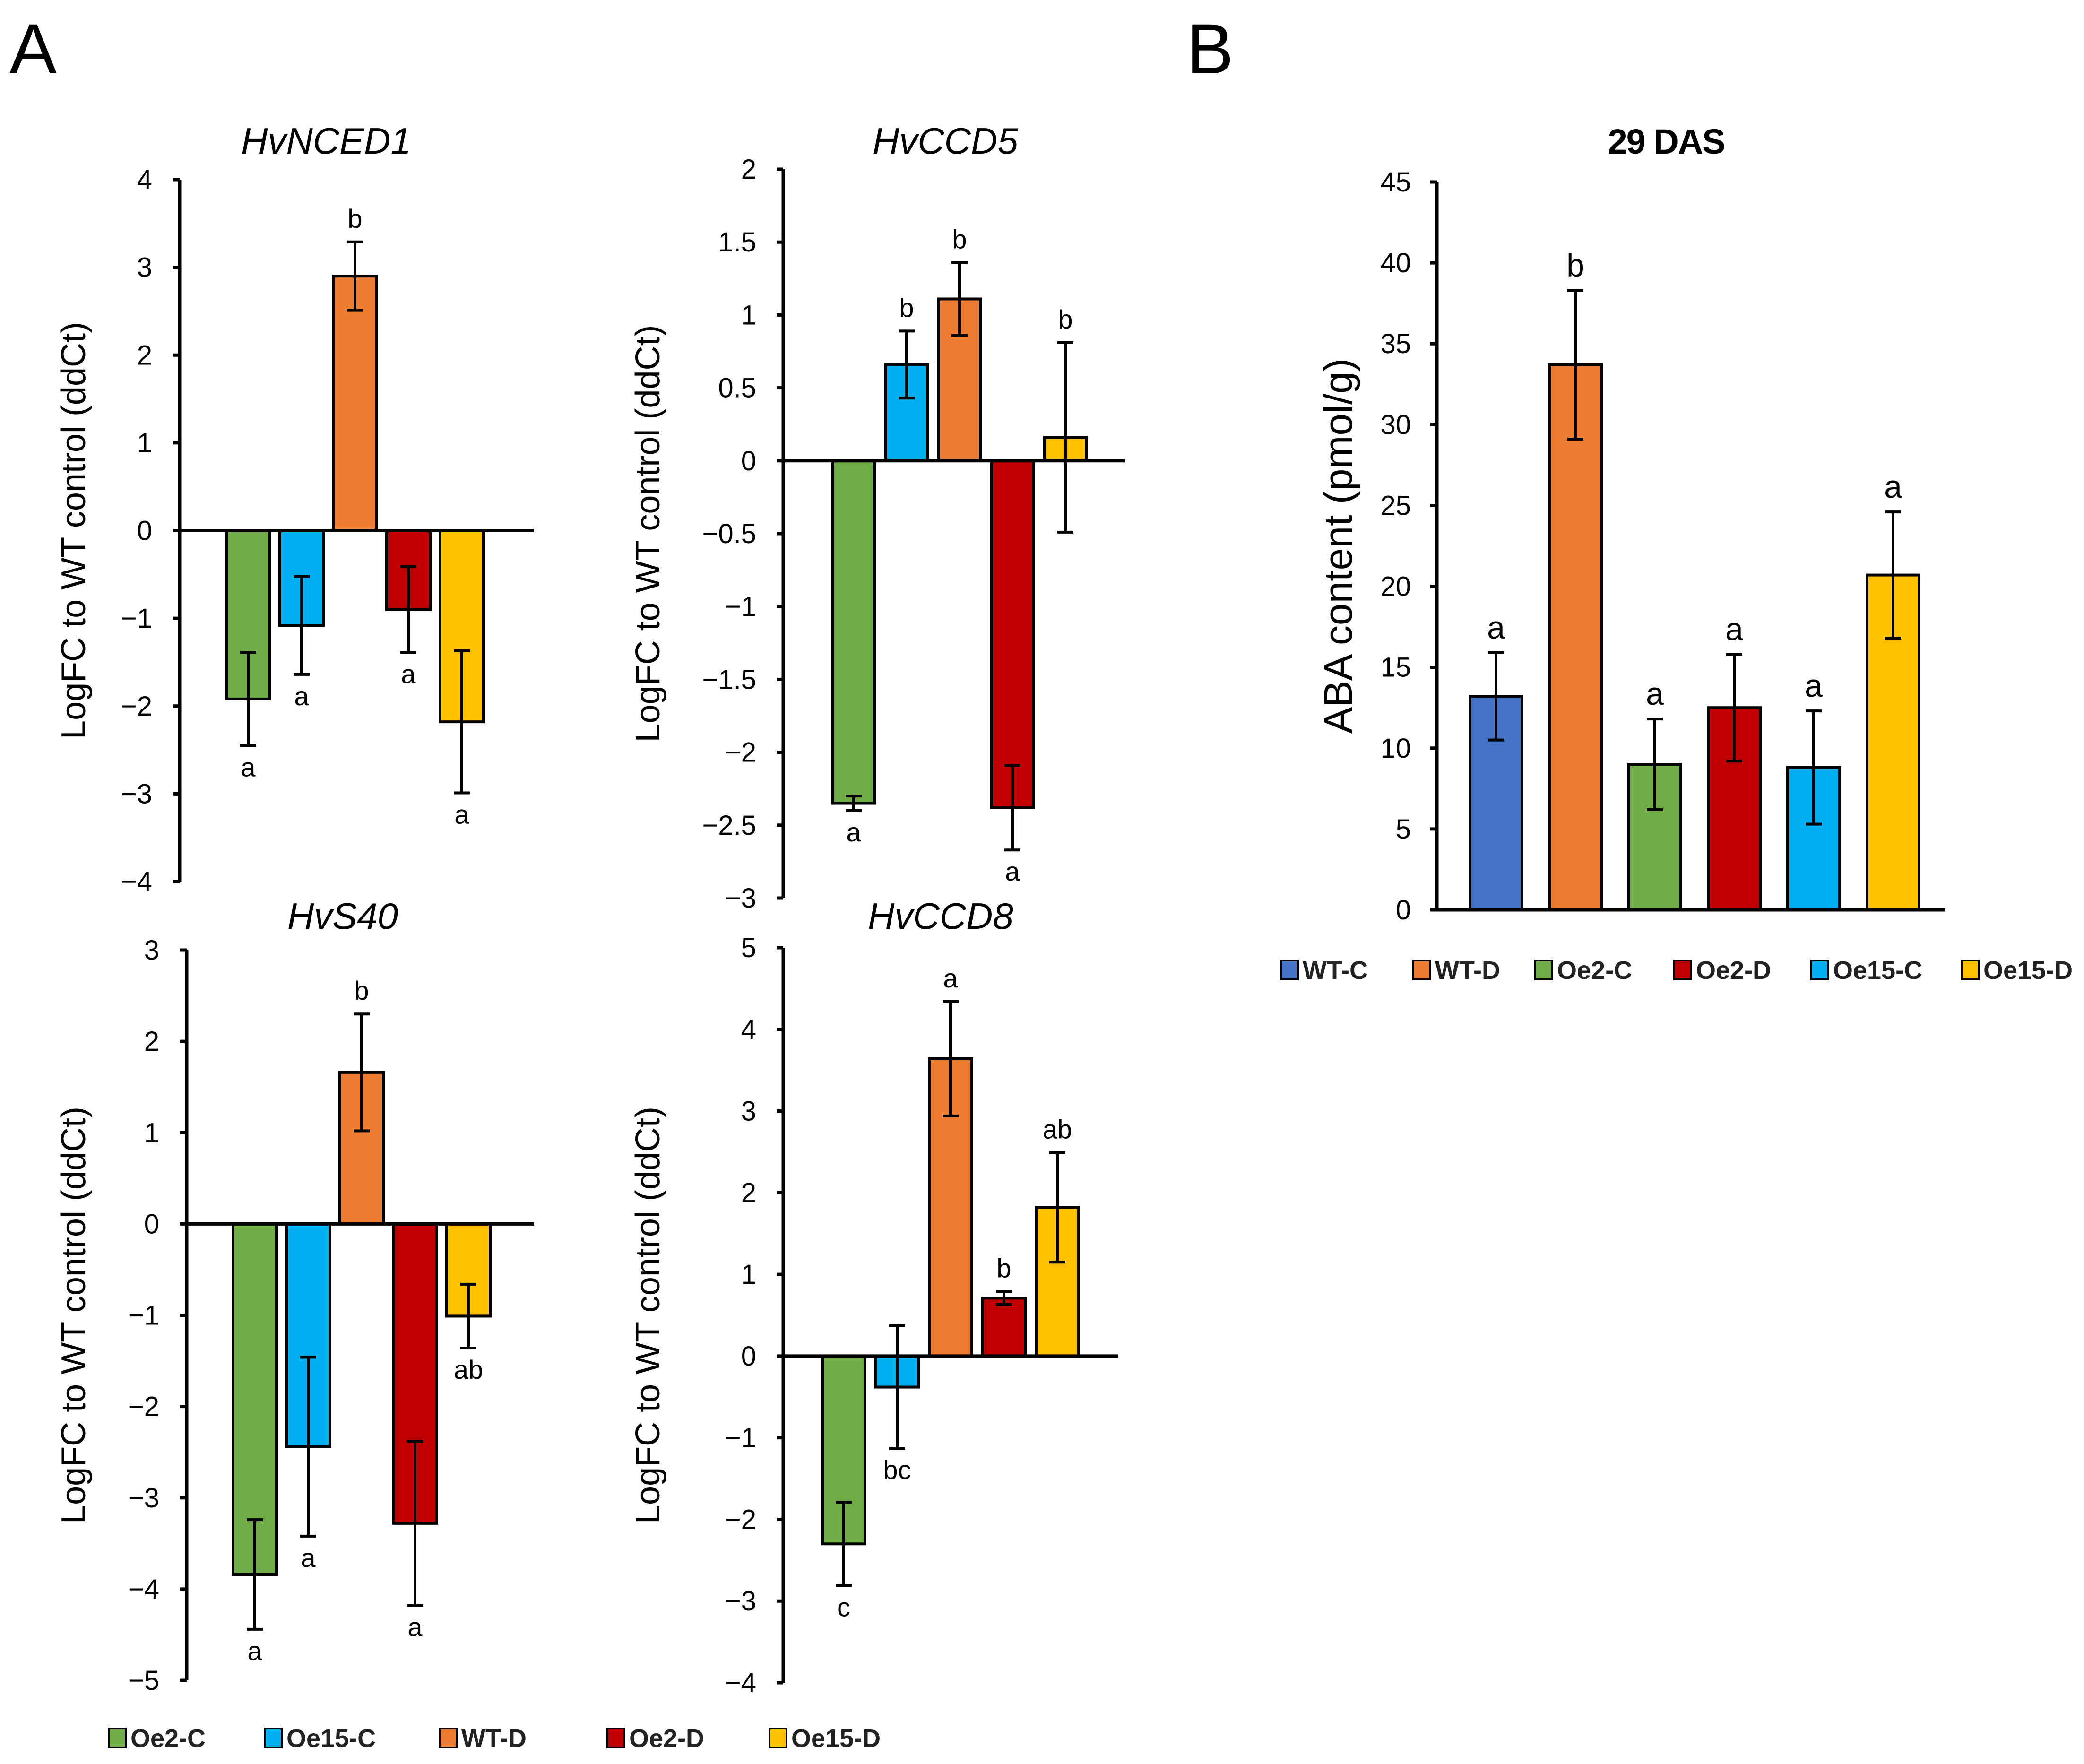  I want to click on chart-title: HvS40, so click(342, 916).